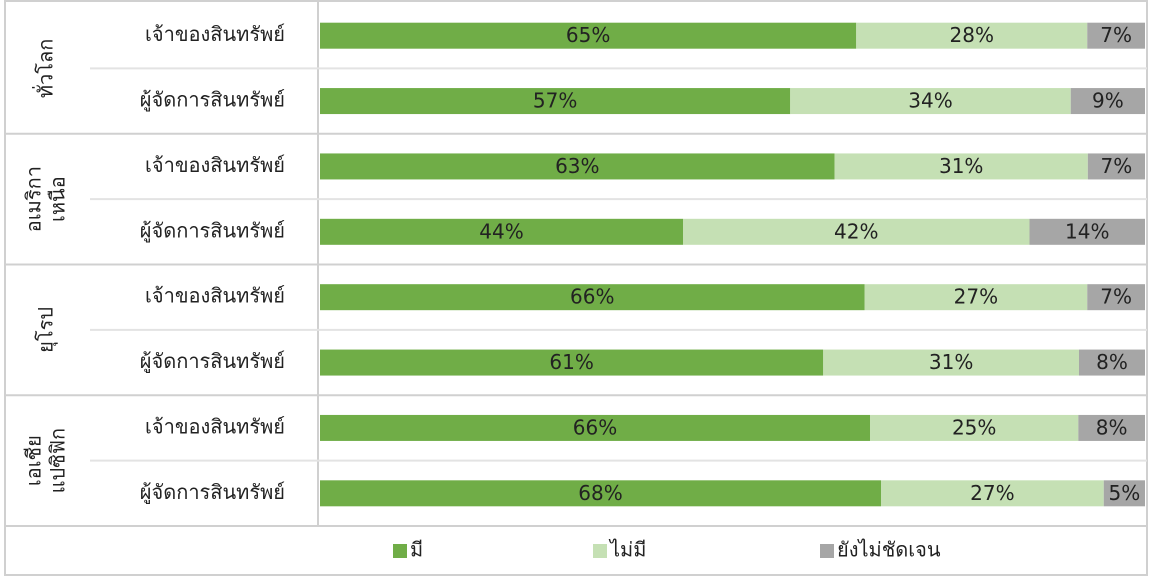 This screenshot has height=579, width=1152. Describe the element at coordinates (46, 330) in the screenshot. I see `group-label: ยุโรป` at that location.